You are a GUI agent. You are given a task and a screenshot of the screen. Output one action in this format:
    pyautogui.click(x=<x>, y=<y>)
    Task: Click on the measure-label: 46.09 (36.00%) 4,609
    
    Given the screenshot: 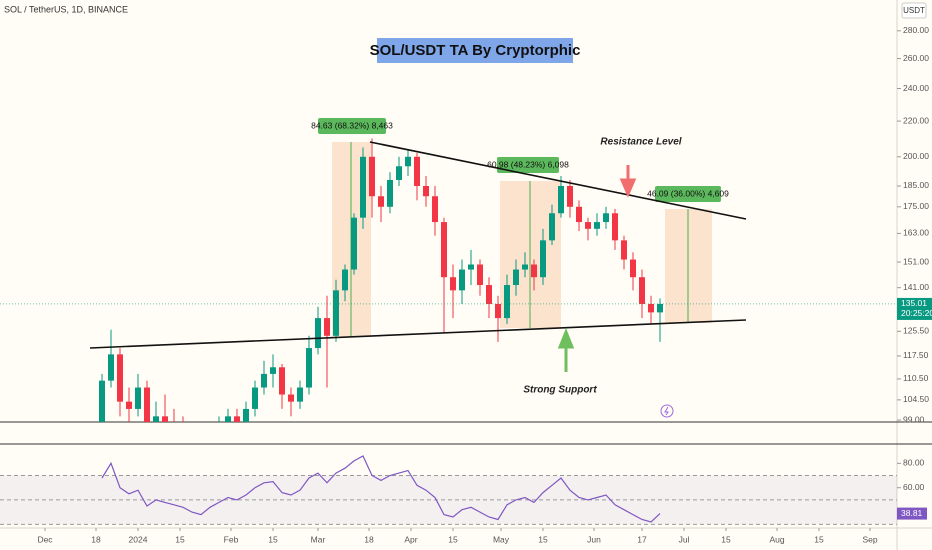 What is the action you would take?
    pyautogui.click(x=688, y=193)
    